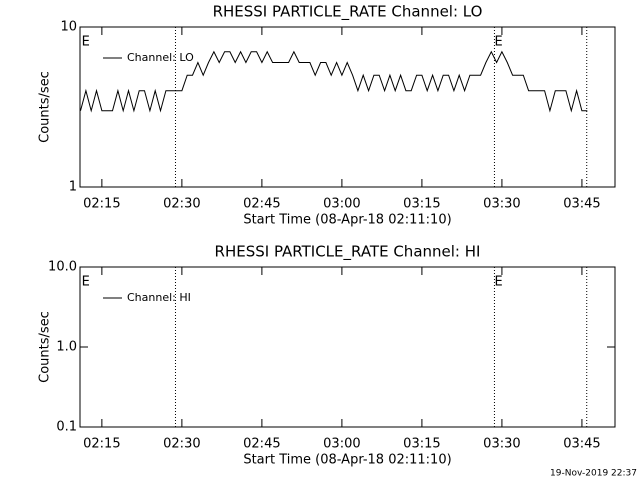 Image resolution: width=640 pixels, height=480 pixels. What do you see at coordinates (160, 57) in the screenshot?
I see `legend-label: Channel: LO` at bounding box center [160, 57].